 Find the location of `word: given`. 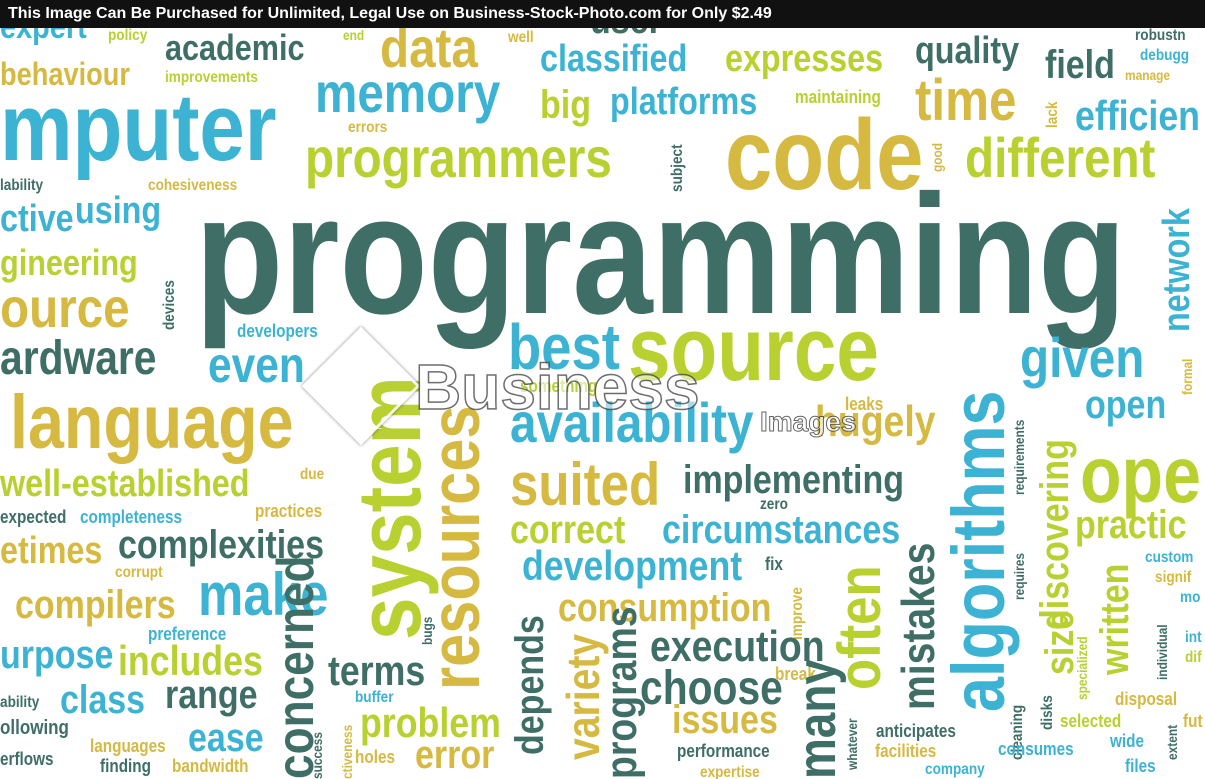

word: given is located at coordinates (1082, 357).